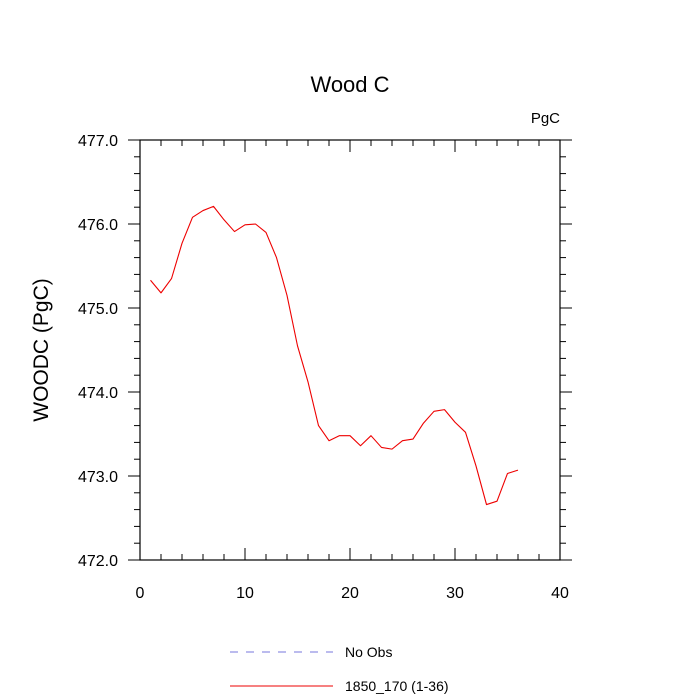  Describe the element at coordinates (368, 652) in the screenshot. I see `legend-label: No Obs` at that location.